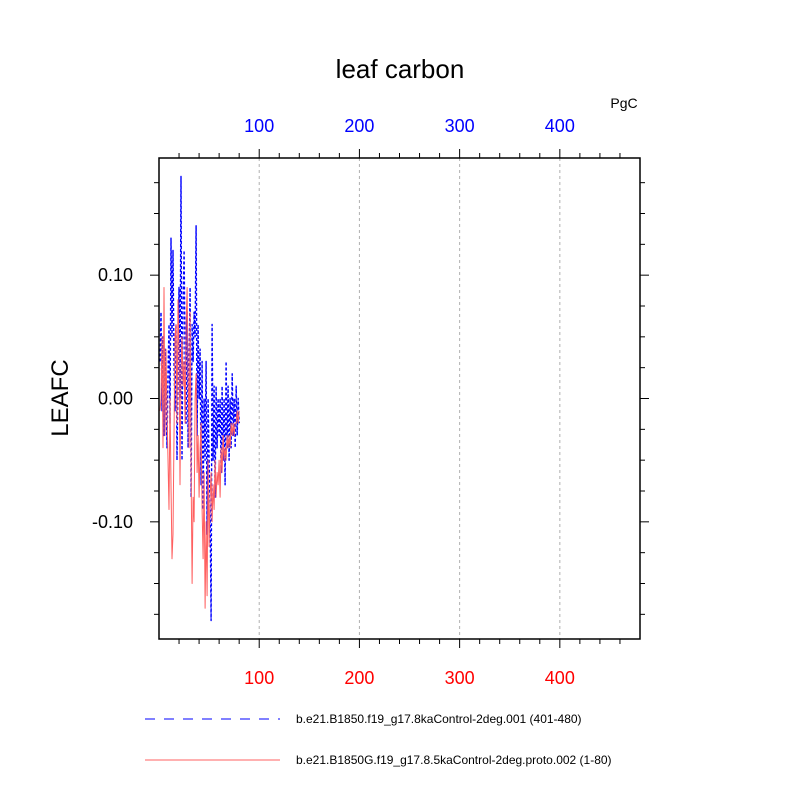 This screenshot has width=800, height=800. What do you see at coordinates (259, 678) in the screenshot?
I see `bottom-tick-label: 100` at bounding box center [259, 678].